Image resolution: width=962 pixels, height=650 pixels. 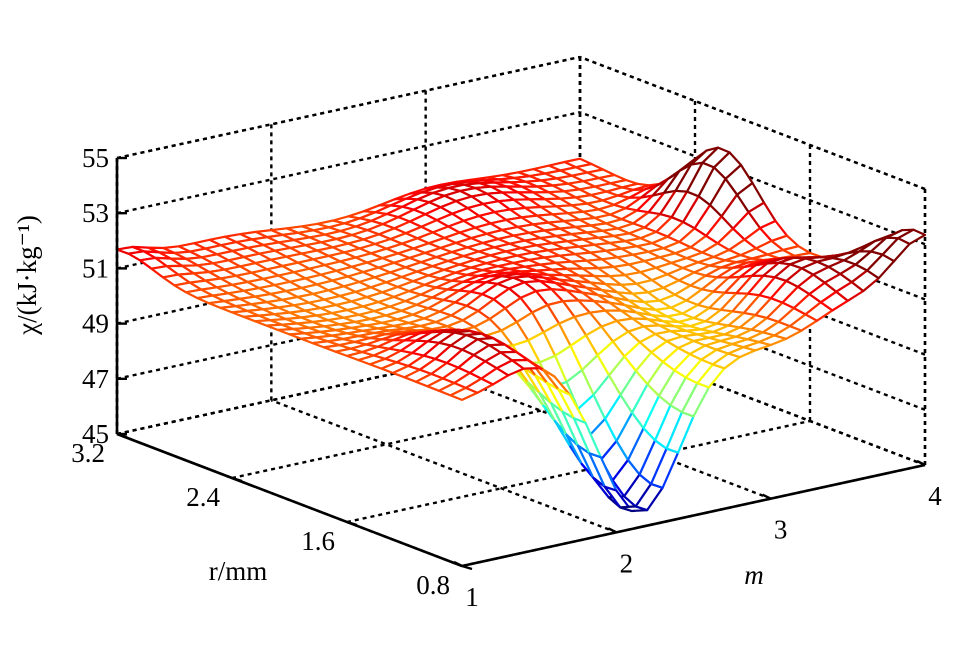 What do you see at coordinates (203, 497) in the screenshot?
I see `r-tick-label: 2.4` at bounding box center [203, 497].